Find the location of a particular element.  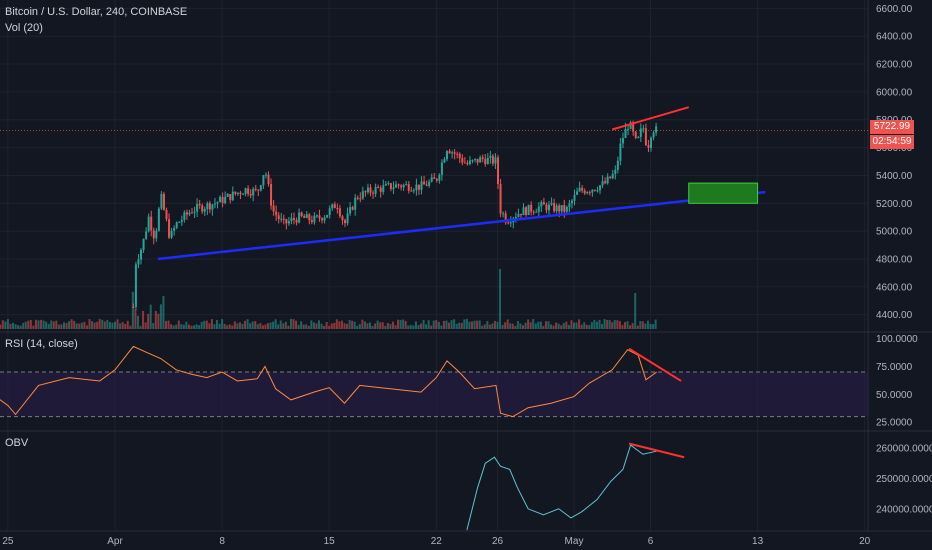

time-axis-label: 6 is located at coordinates (651, 541).